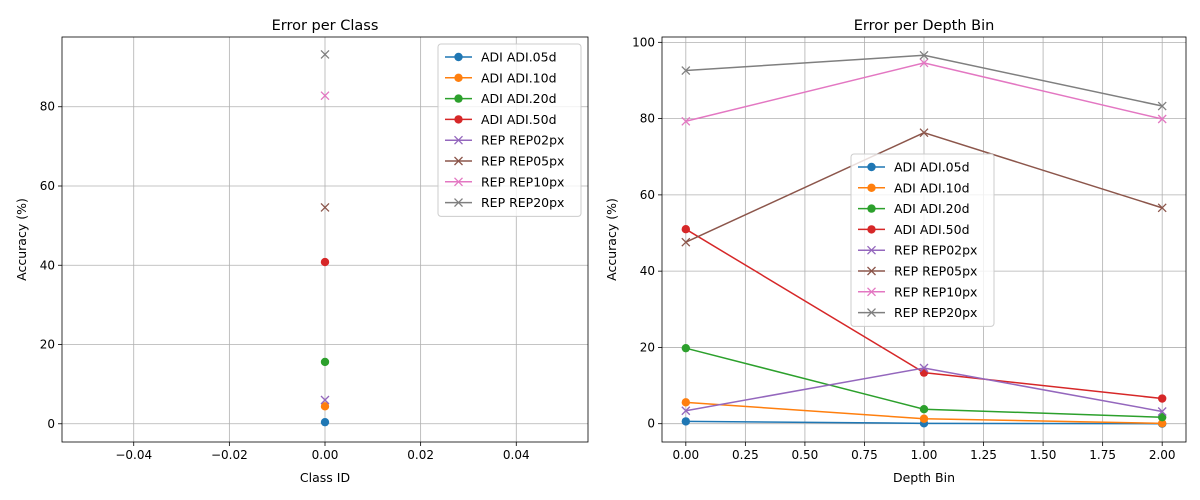 This screenshot has width=1200, height=500. I want to click on series-adi-adi-05d, so click(325, 422).